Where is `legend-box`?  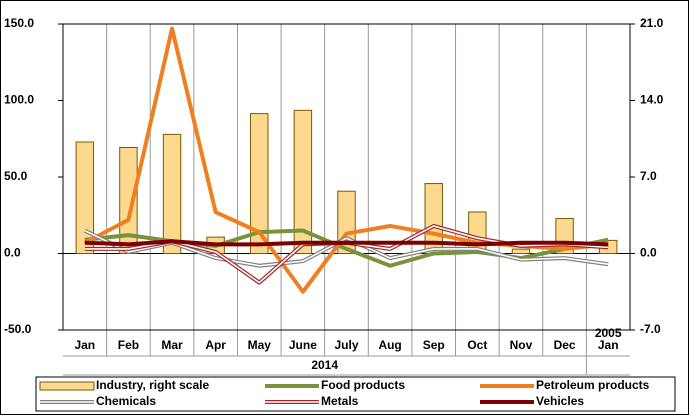
legend-box is located at coordinates (355, 394).